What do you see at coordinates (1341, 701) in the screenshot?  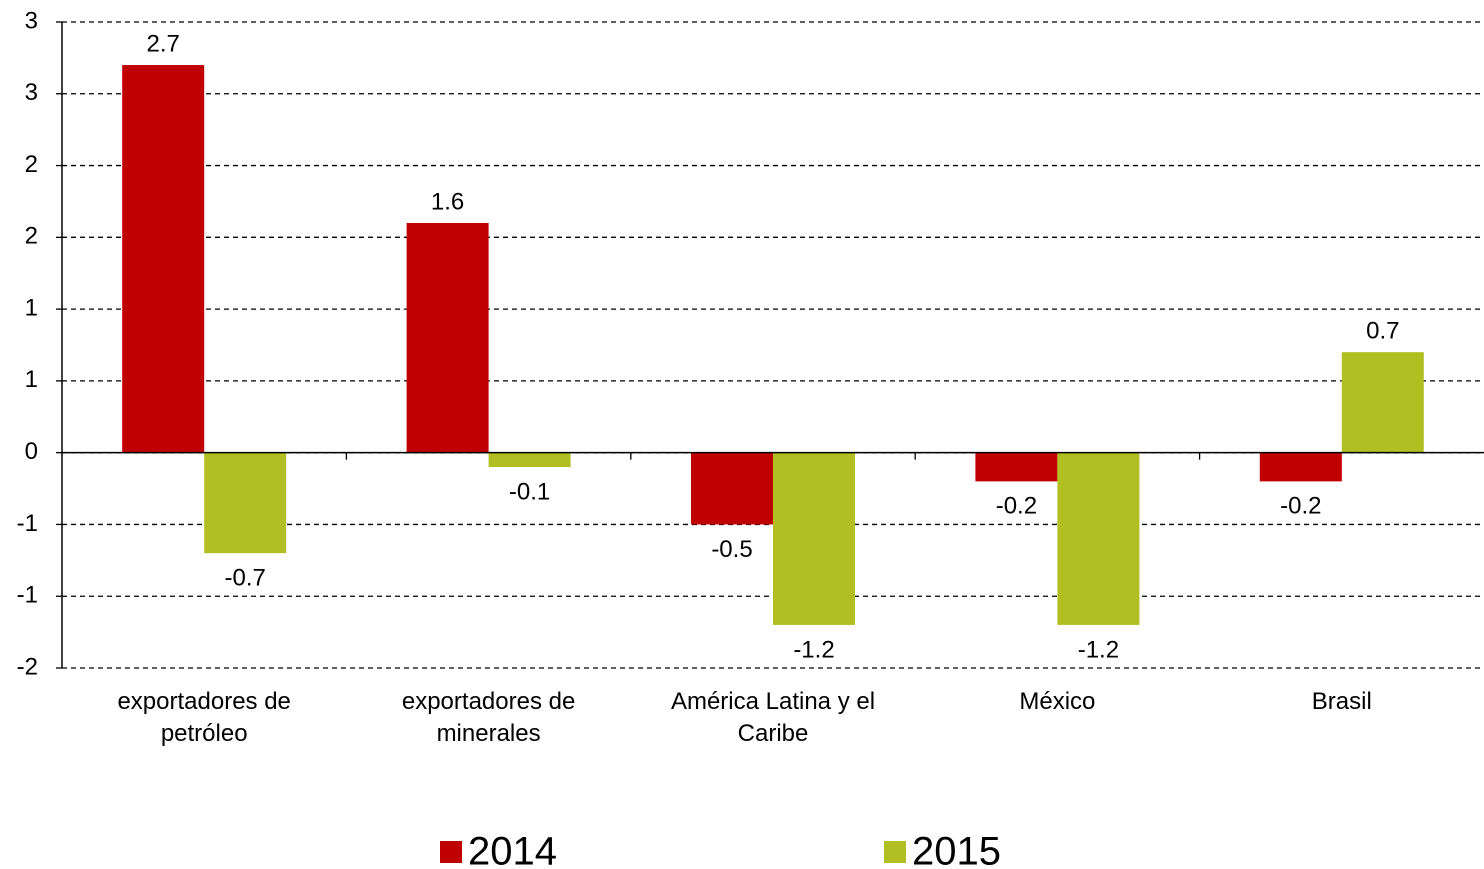 I see `x-tick-label: Brasil` at bounding box center [1341, 701].